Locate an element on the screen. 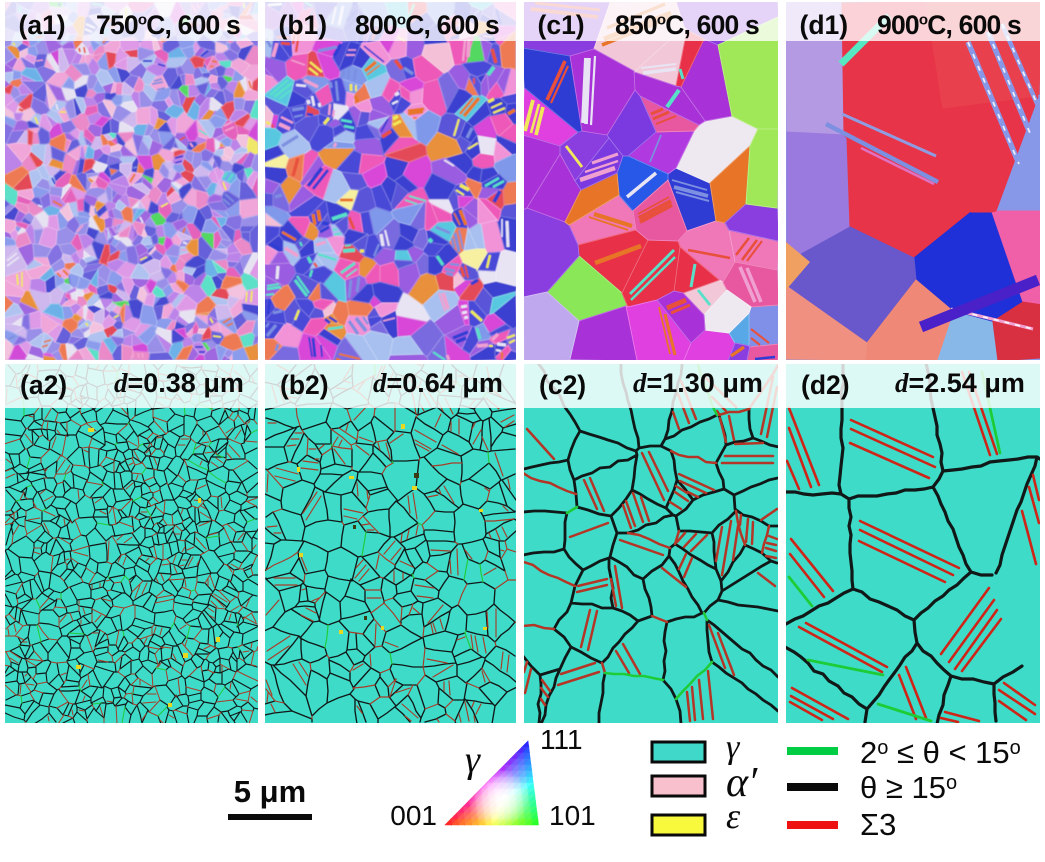  svg-text: 900oC, 600 s is located at coordinates (949, 25).